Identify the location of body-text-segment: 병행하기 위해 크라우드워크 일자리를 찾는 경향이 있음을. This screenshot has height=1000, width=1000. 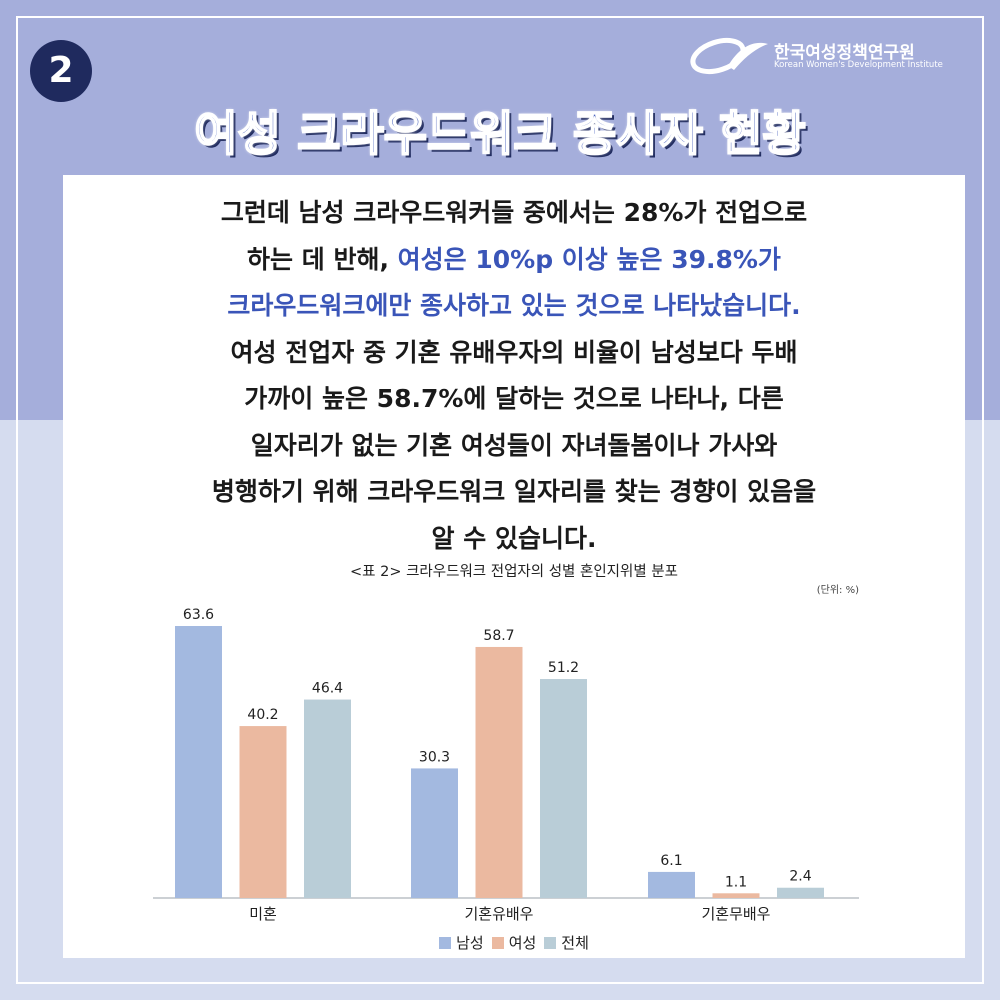
(514, 491).